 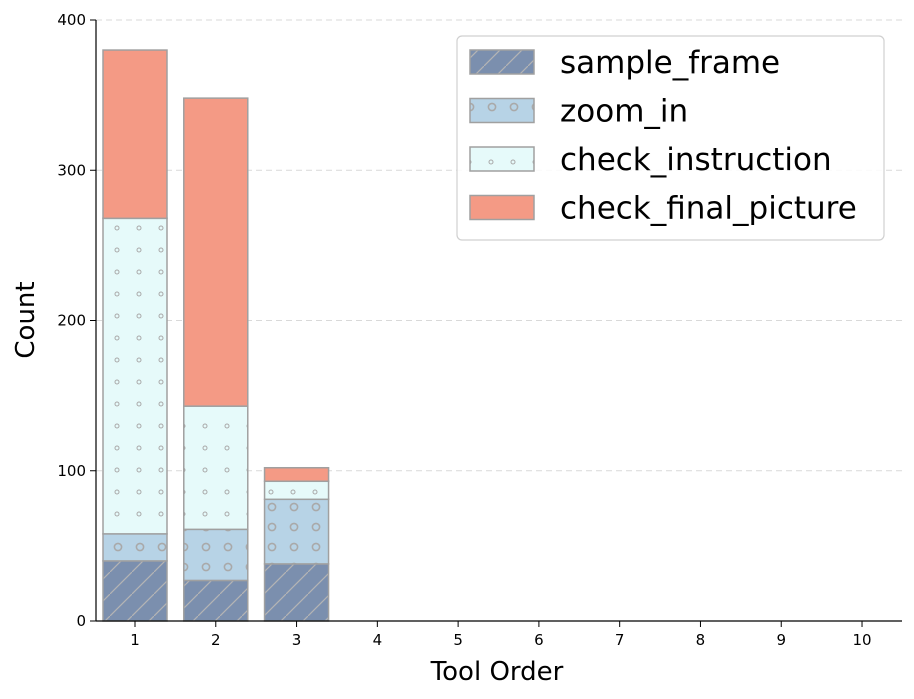 What do you see at coordinates (624, 112) in the screenshot?
I see `legend-label-zoom-in: zoom_in` at bounding box center [624, 112].